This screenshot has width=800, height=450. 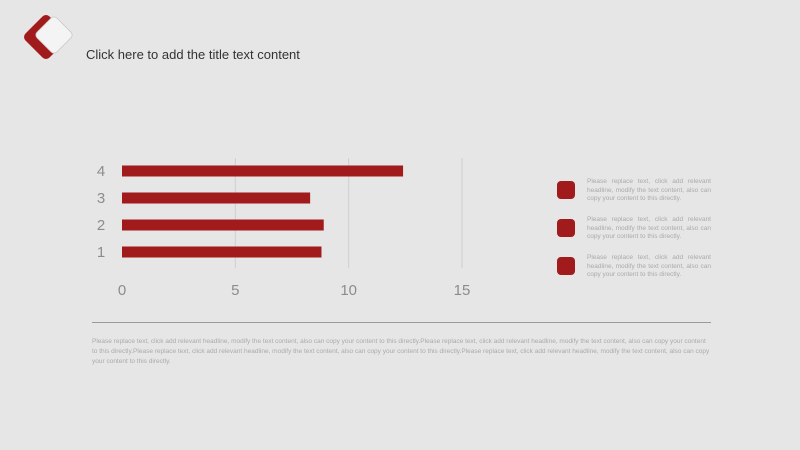 What do you see at coordinates (48, 37) in the screenshot?
I see `red-diamond-icon` at bounding box center [48, 37].